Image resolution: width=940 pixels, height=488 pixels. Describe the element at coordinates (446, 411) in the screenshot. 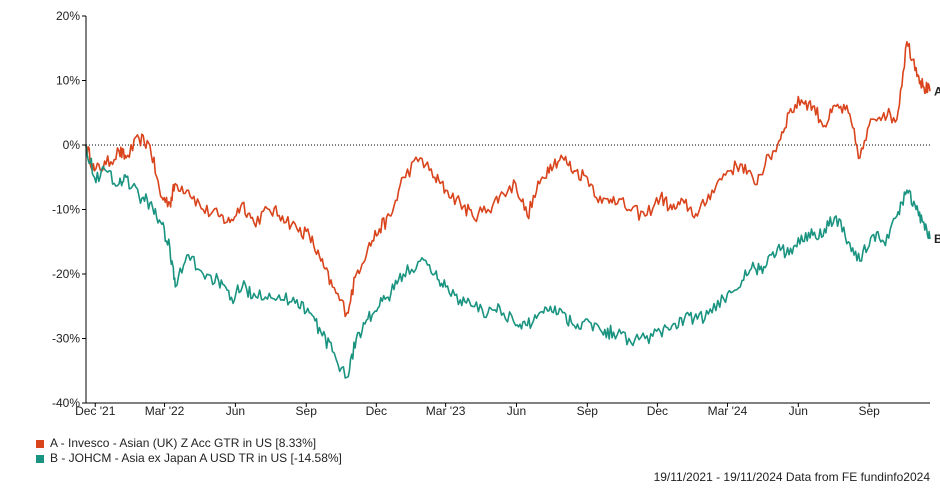

I see `x-tick-label: Mar '23` at that location.